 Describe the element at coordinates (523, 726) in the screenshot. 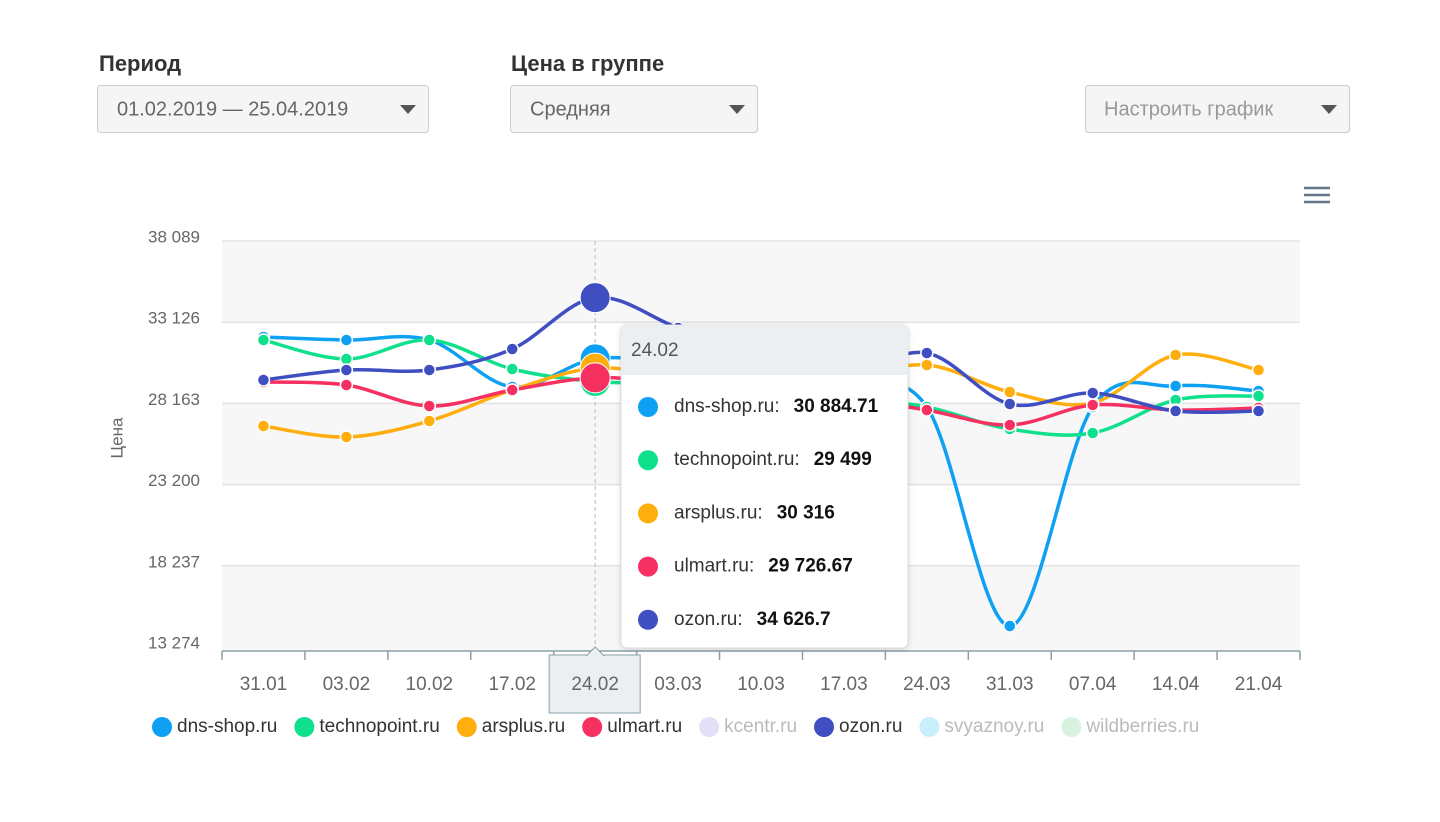

I see `legend-label: arsplus.ru` at that location.